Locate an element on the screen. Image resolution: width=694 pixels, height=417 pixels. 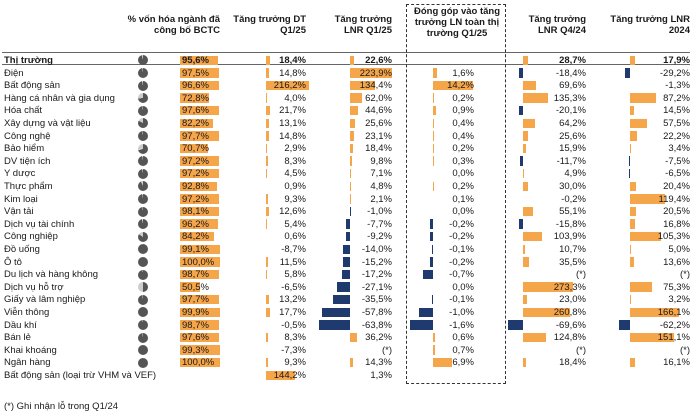
contrib-value: 6,9% is located at coordinates (463, 363).